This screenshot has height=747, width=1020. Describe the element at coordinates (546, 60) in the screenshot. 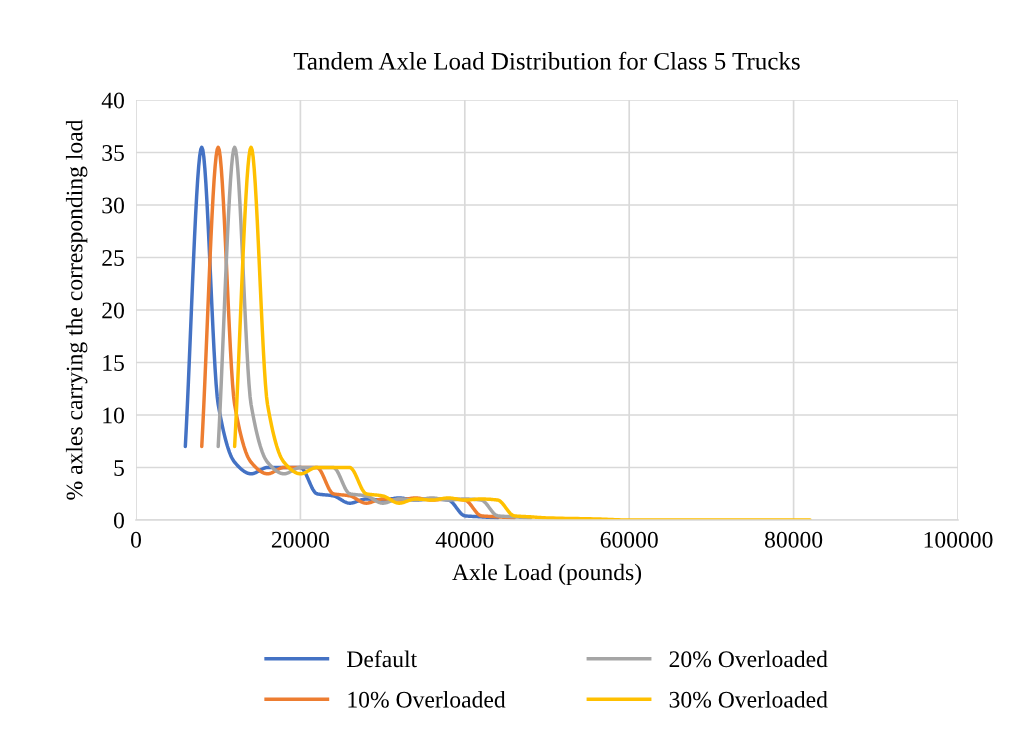

I see `chart-title: Tandem Axle Load Distribution for Class 5 Trucks` at that location.